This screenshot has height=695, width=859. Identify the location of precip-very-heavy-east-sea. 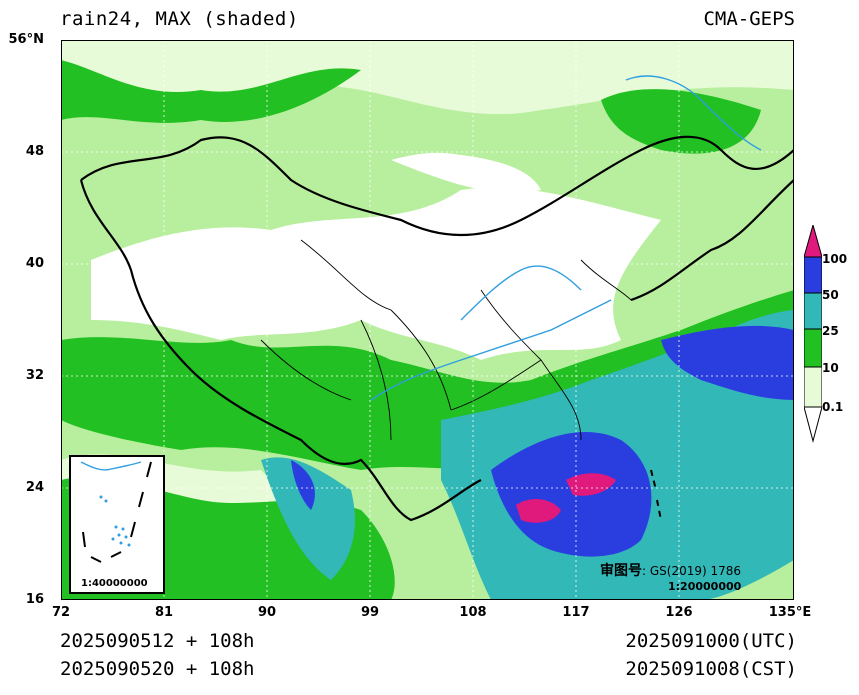
(727, 362).